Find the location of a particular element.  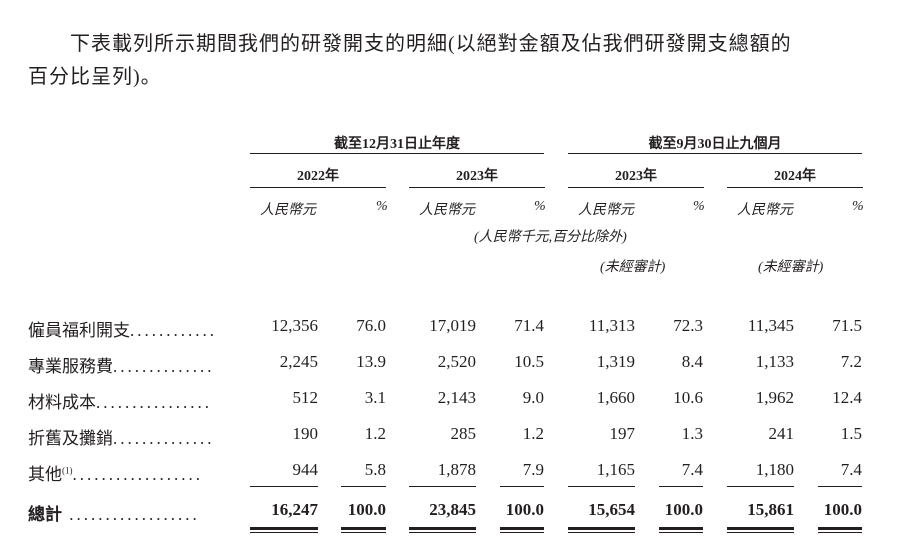

total-amount-cell: 15,654 is located at coordinates (611, 509).